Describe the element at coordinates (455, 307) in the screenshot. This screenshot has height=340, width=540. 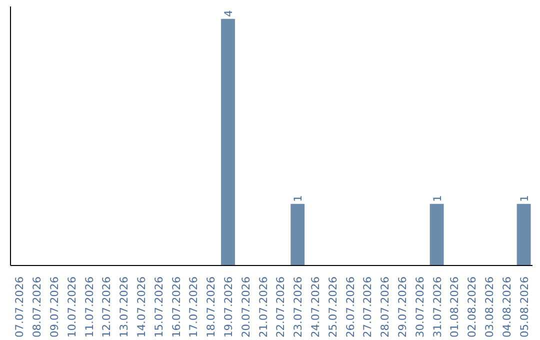
I see `x-tick-label: 01.08.2026` at that location.